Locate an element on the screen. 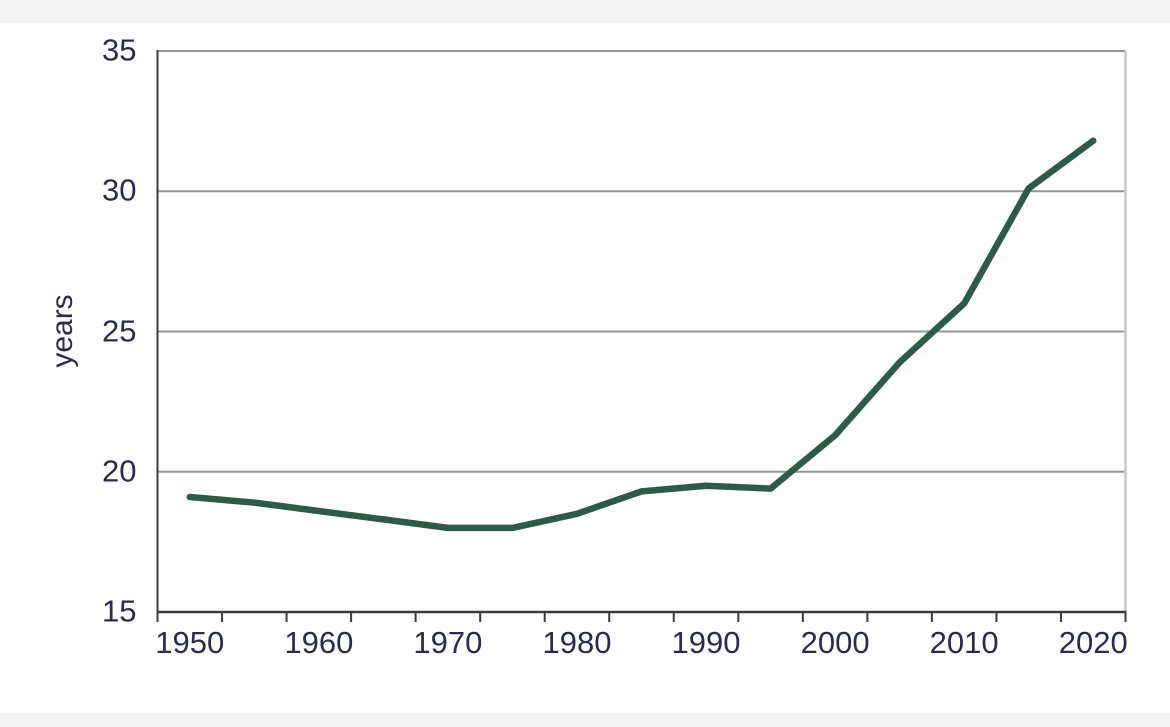 The height and width of the screenshot is (727, 1170). x-tick-label-1990: 1990 is located at coordinates (706, 642).